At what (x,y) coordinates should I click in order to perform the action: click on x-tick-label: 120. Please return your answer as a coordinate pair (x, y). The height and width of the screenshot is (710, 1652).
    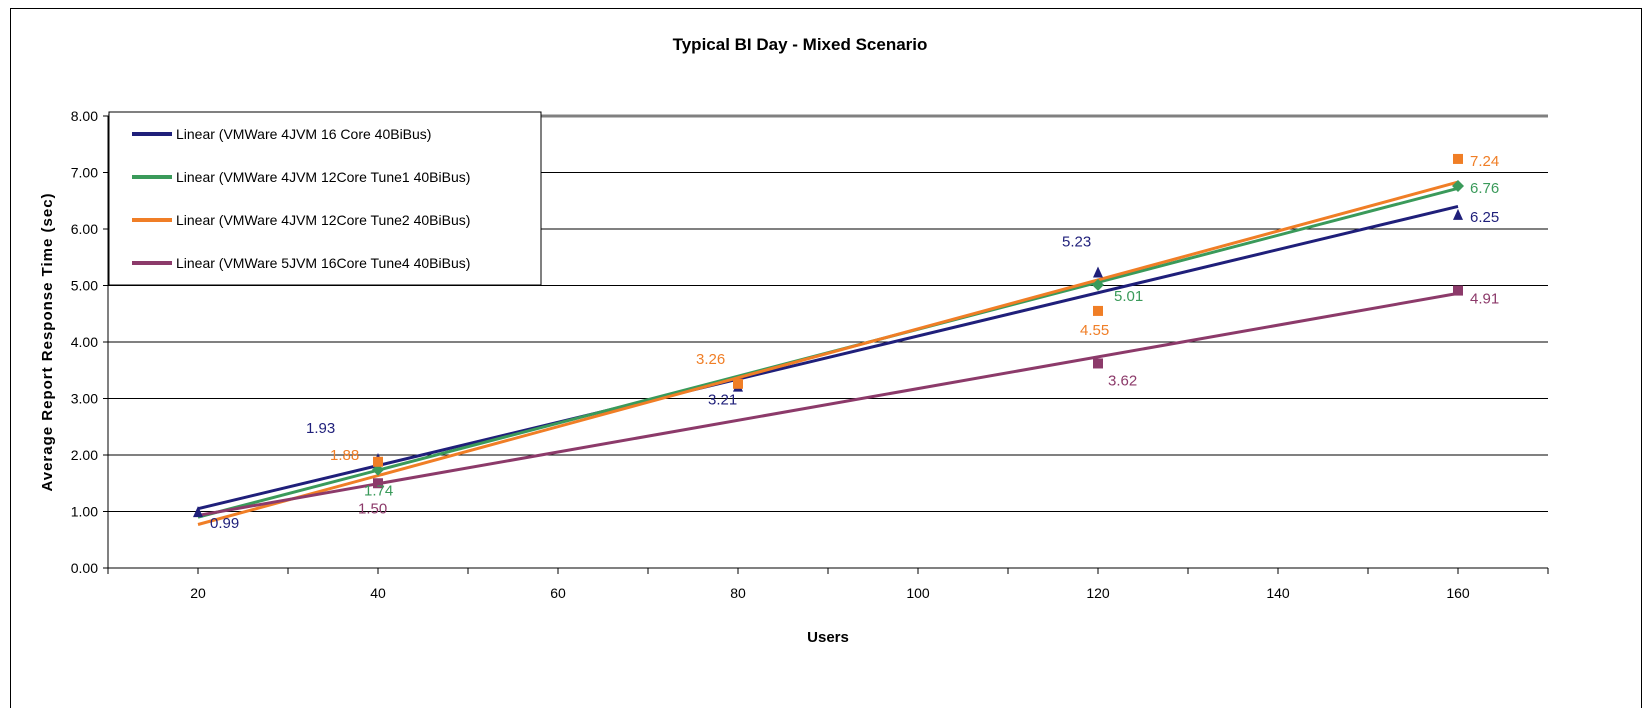
    Looking at the image, I should click on (1098, 593).